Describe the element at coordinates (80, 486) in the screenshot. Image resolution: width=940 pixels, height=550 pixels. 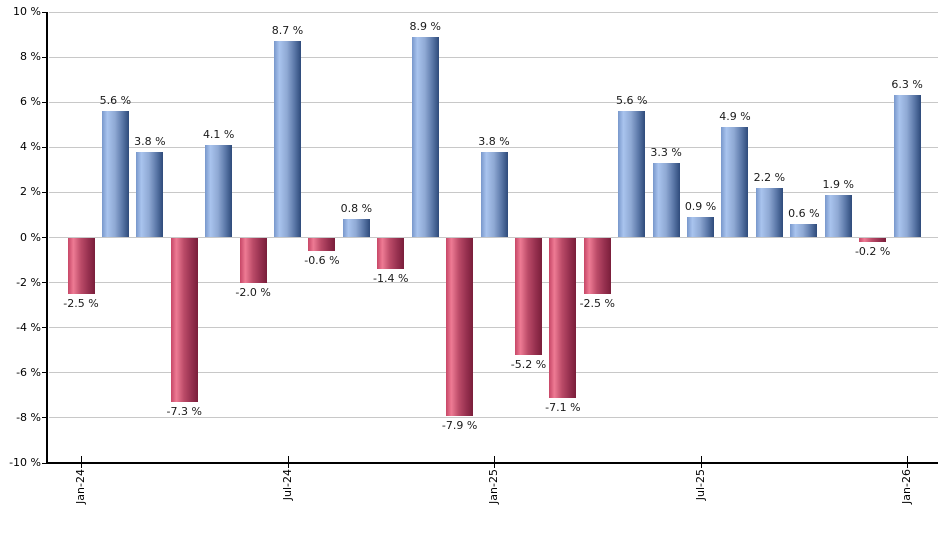
I see `x-axis-tick-label: Jan-24` at that location.